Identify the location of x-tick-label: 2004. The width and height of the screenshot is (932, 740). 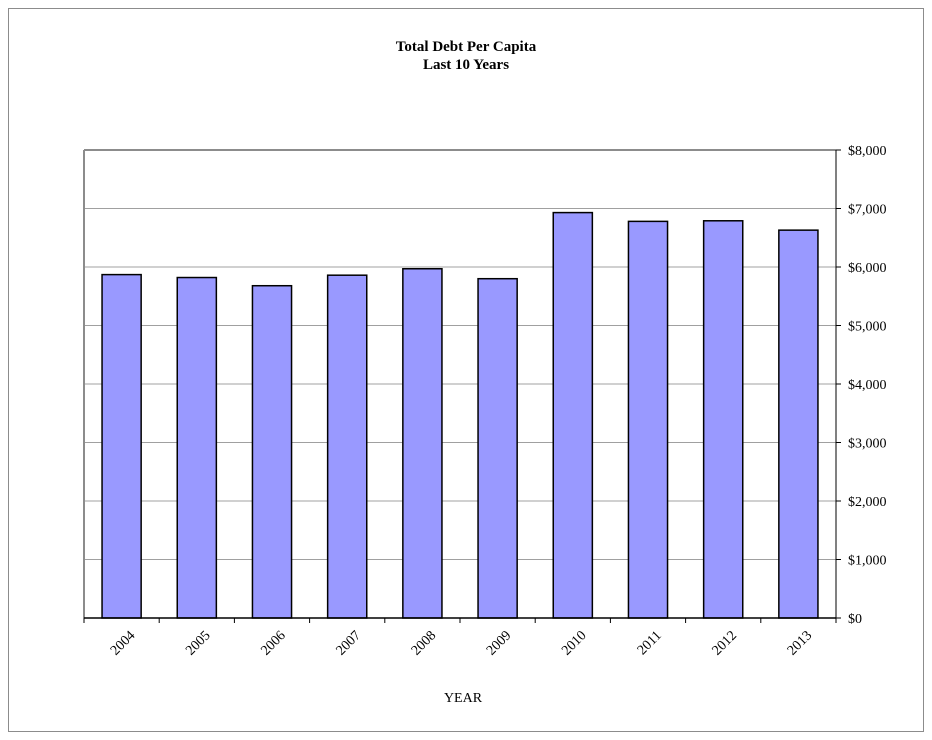
(123, 643).